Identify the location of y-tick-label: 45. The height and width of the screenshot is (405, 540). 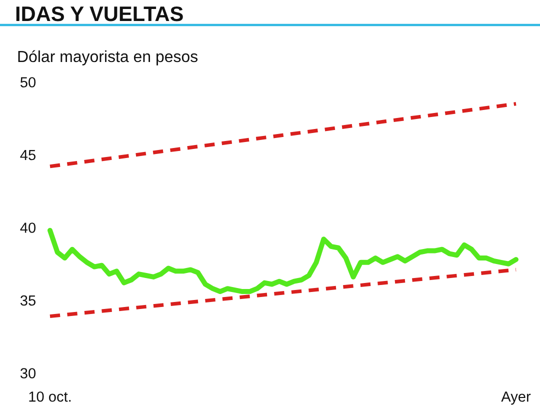
(28, 155).